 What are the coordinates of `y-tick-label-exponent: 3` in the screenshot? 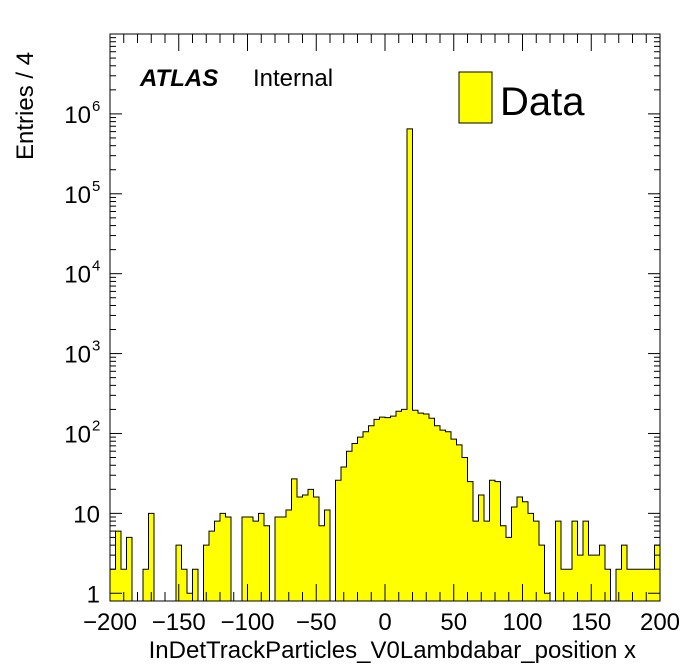 It's located at (96, 346).